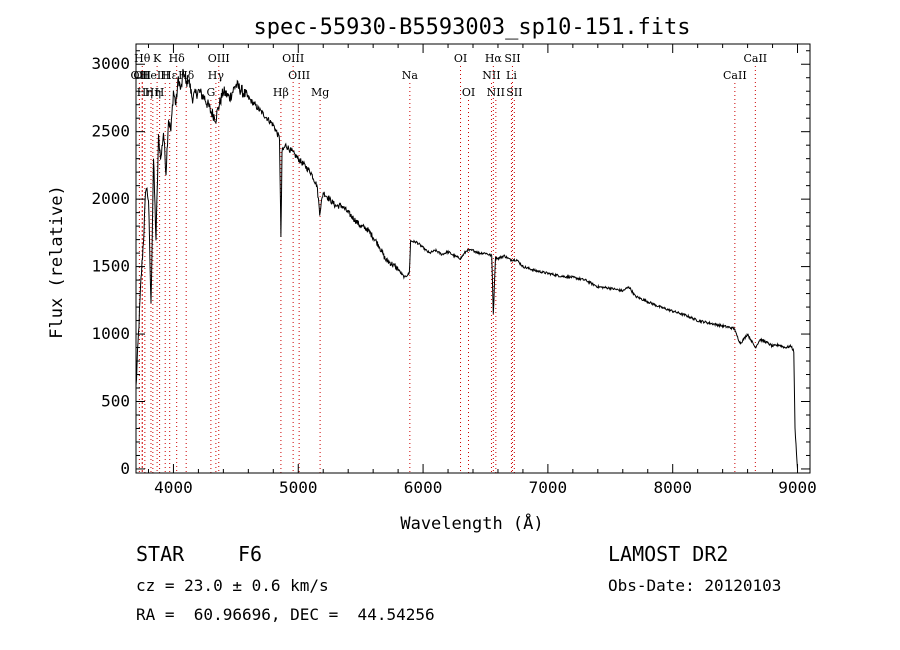 The height and width of the screenshot is (650, 900). Describe the element at coordinates (293, 58) in the screenshot. I see `line-marker-label-16: OIII` at that location.